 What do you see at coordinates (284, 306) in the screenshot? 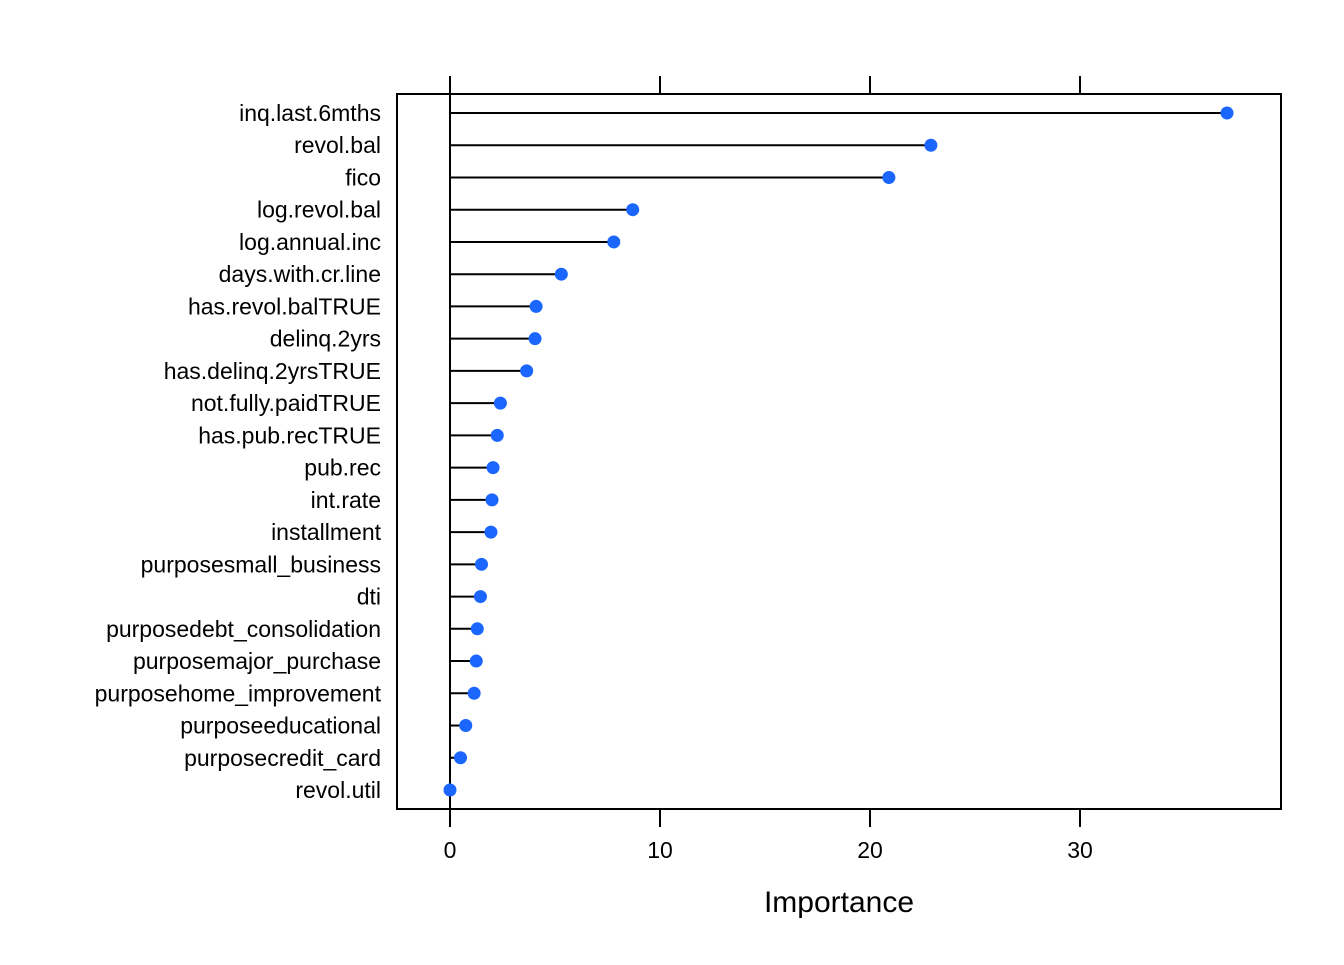
I see `category-label: has.revol.balTRUE` at bounding box center [284, 306].